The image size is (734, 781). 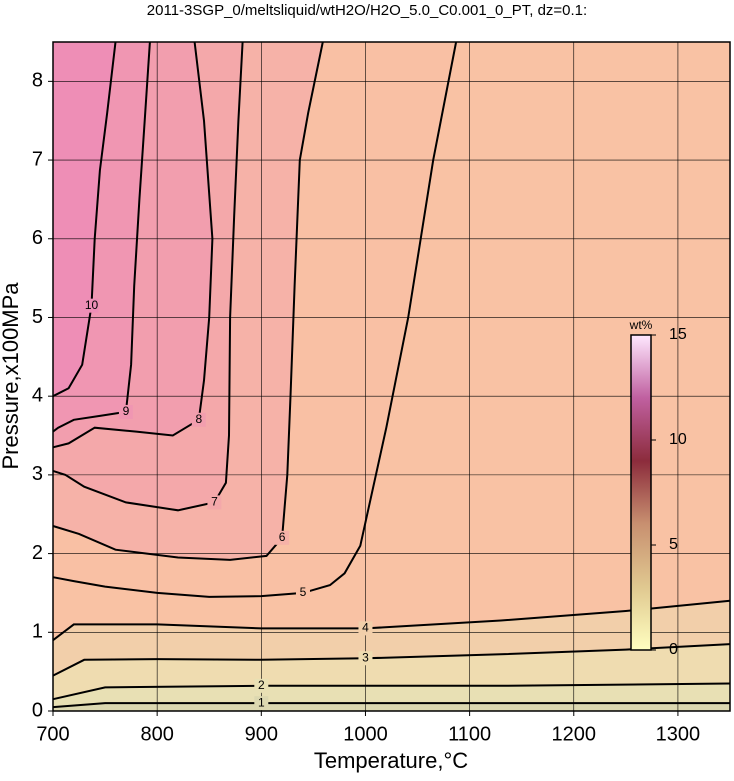 What do you see at coordinates (678, 734) in the screenshot?
I see `x-tick-label: 1300` at bounding box center [678, 734].